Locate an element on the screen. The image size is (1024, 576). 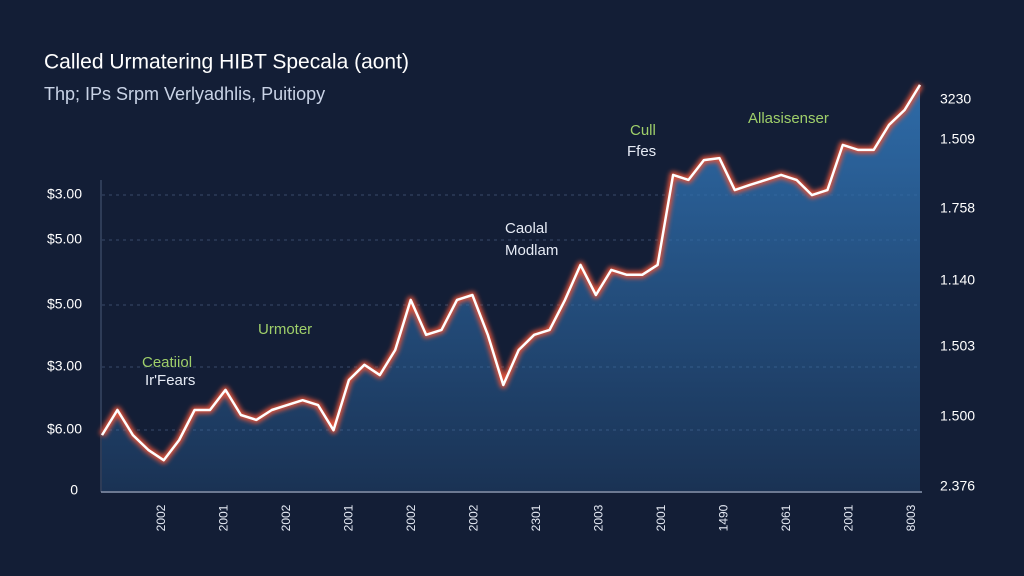
annotation: Ir'Fears is located at coordinates (170, 380).